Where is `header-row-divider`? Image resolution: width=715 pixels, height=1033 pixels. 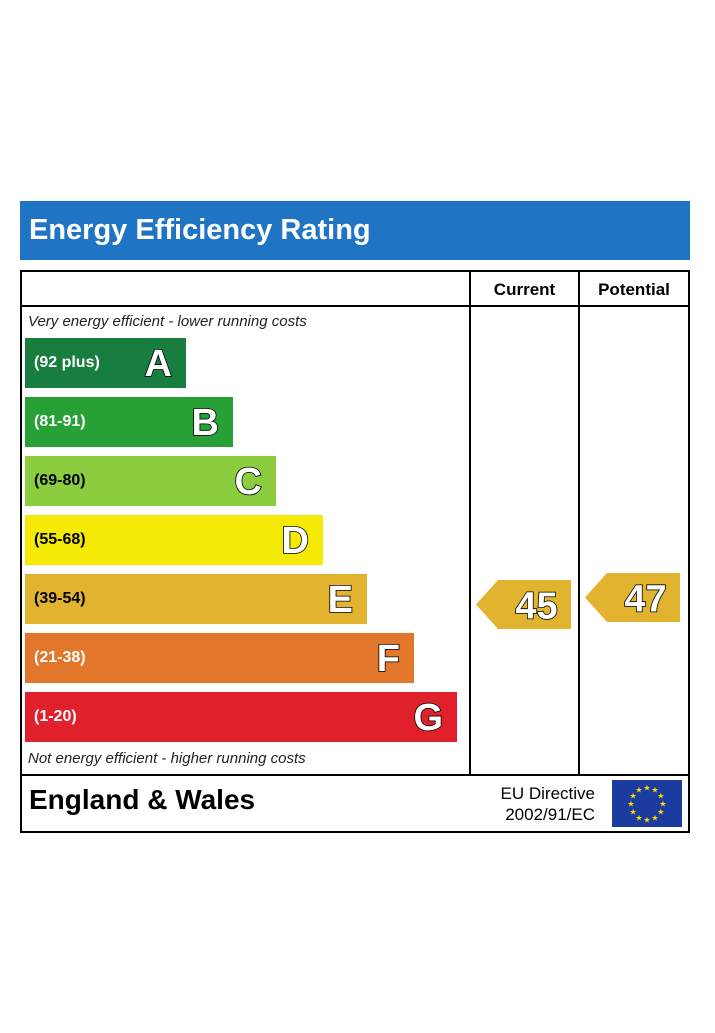
header-row-divider is located at coordinates (355, 306).